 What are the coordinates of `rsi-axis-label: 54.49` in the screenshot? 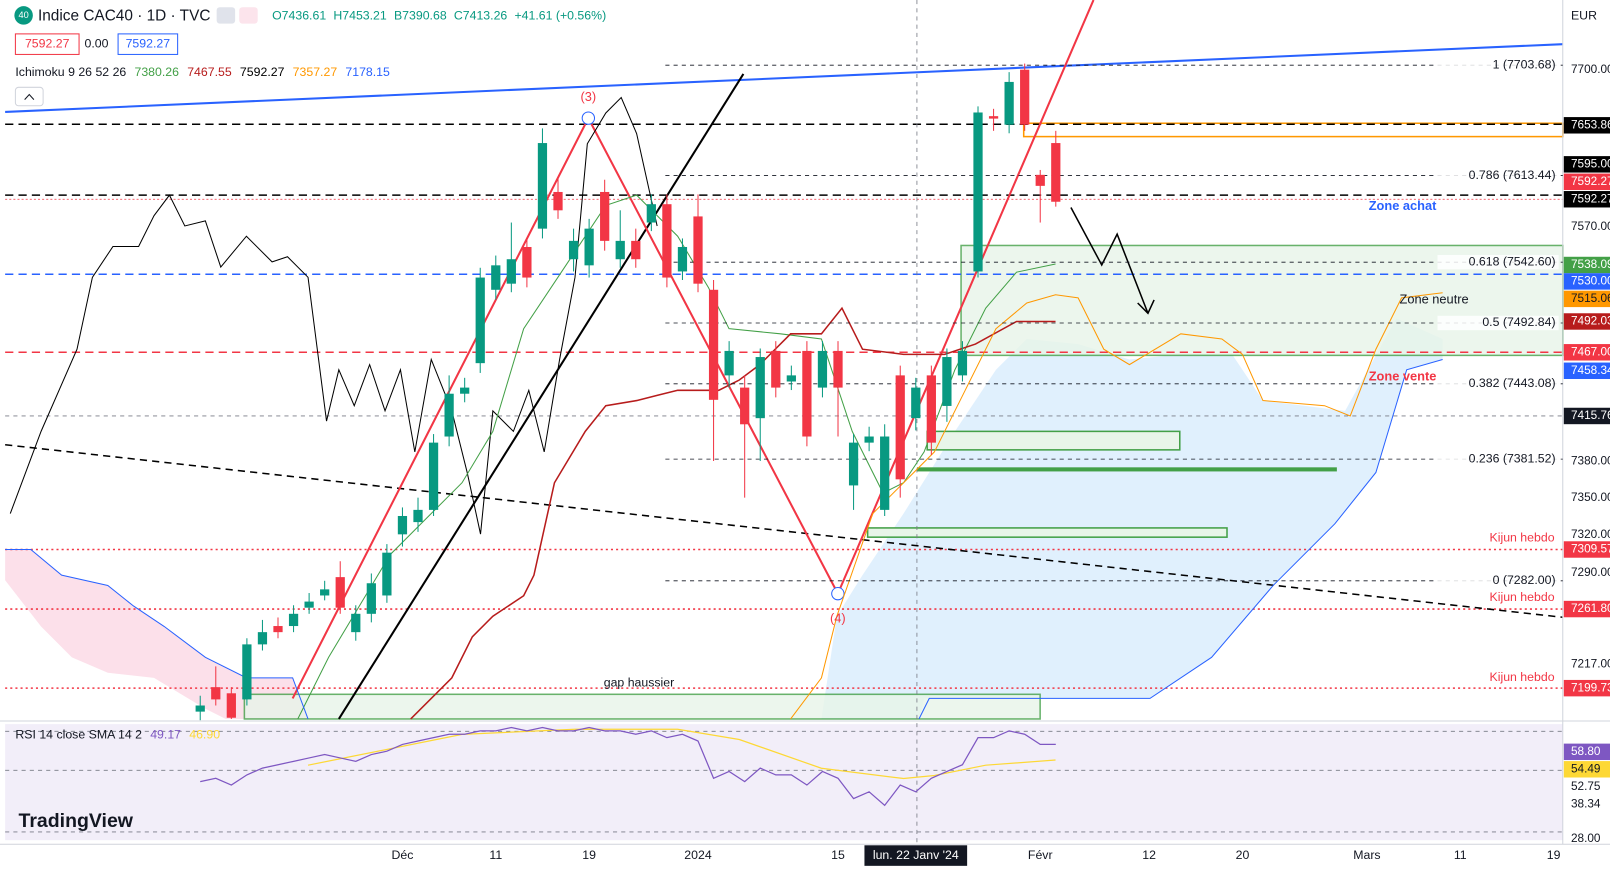 It's located at (1586, 768).